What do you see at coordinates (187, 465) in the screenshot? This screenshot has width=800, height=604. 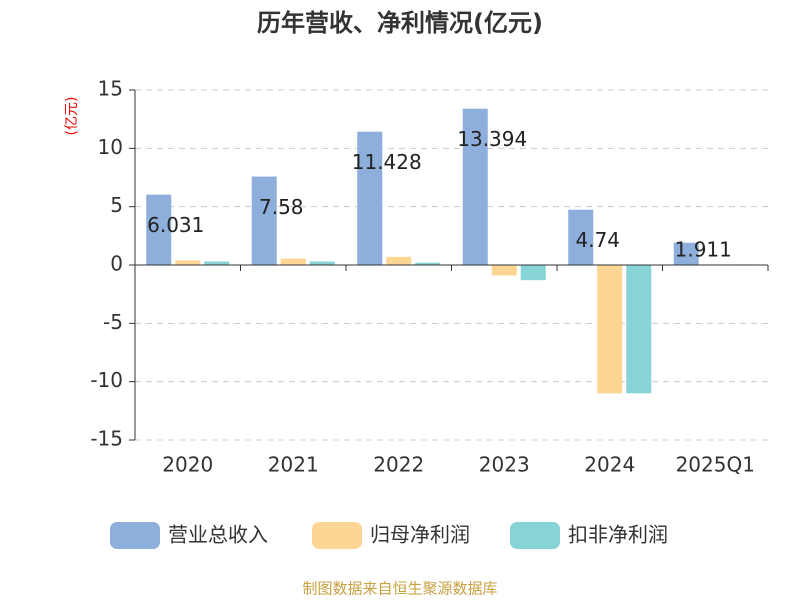 I see `x-tick-label: 2020` at bounding box center [187, 465].